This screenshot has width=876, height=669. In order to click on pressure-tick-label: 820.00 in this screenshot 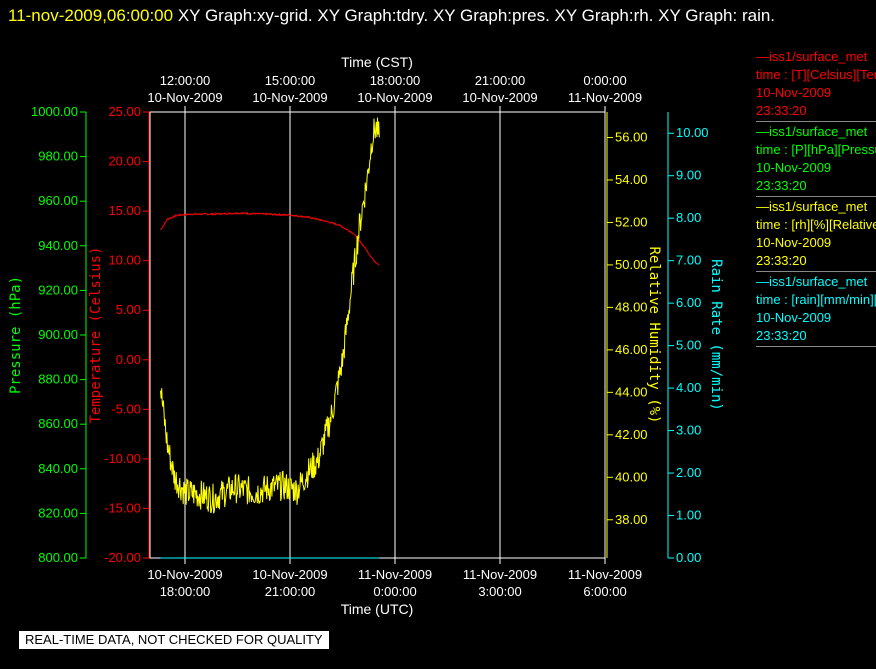, I will do `click(58, 512)`.